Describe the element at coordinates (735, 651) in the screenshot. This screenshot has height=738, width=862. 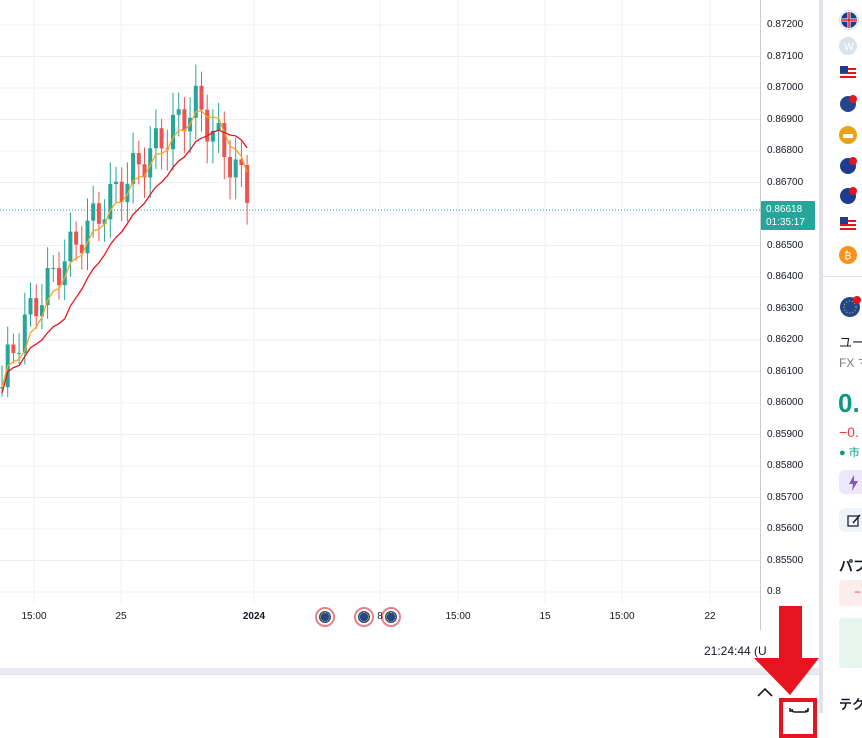
I see `timezone-clock: 21:24:44 (U` at that location.